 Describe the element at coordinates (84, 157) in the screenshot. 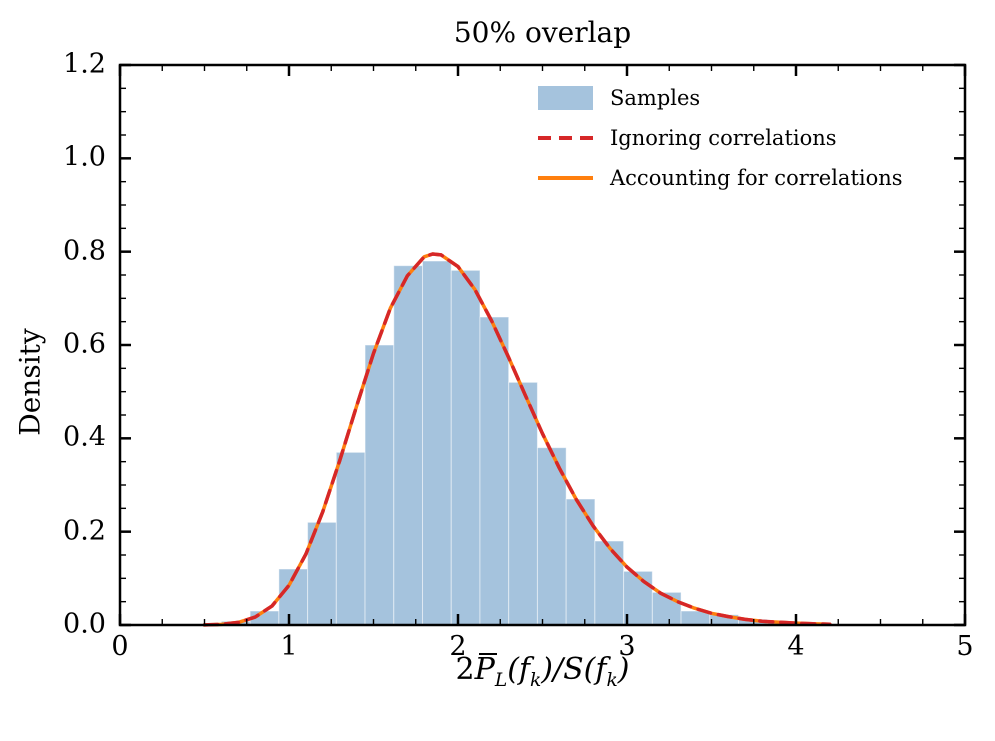

I see `y-tick-label: 1.0` at that location.